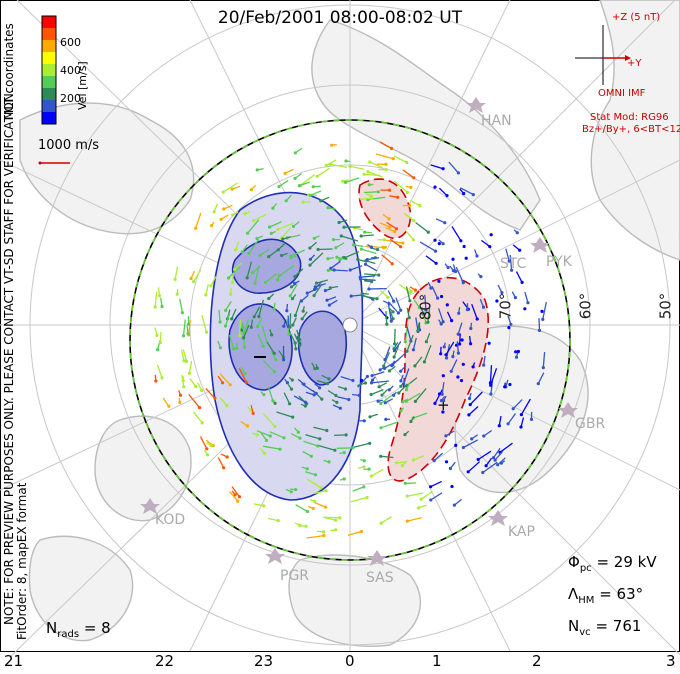 The image size is (680, 674). What do you see at coordinates (82, 85) in the screenshot?
I see `colorbar-label: Vel [m/s]` at bounding box center [82, 85].